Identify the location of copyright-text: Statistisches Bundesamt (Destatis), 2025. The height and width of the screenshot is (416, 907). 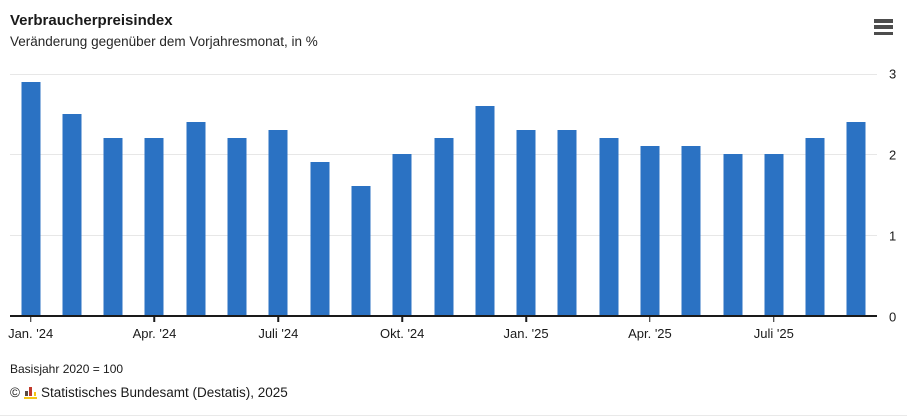
(164, 392).